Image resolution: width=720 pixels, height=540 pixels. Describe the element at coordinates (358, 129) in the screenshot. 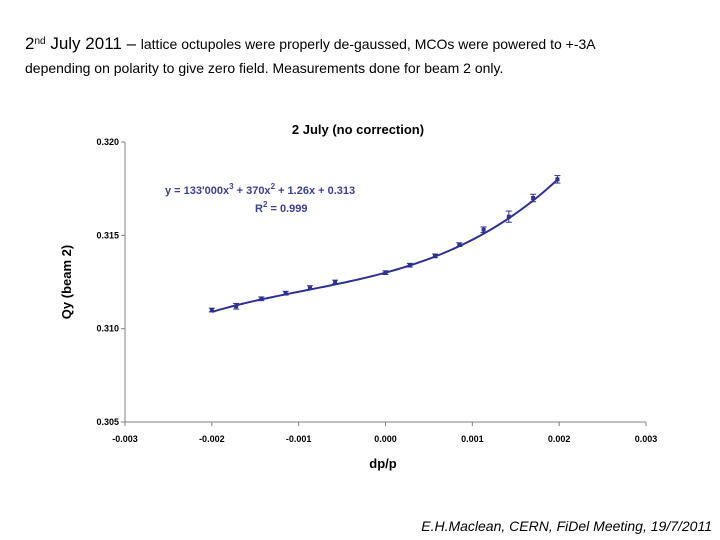

I see `chart-title: 2 July (no correction)` at that location.